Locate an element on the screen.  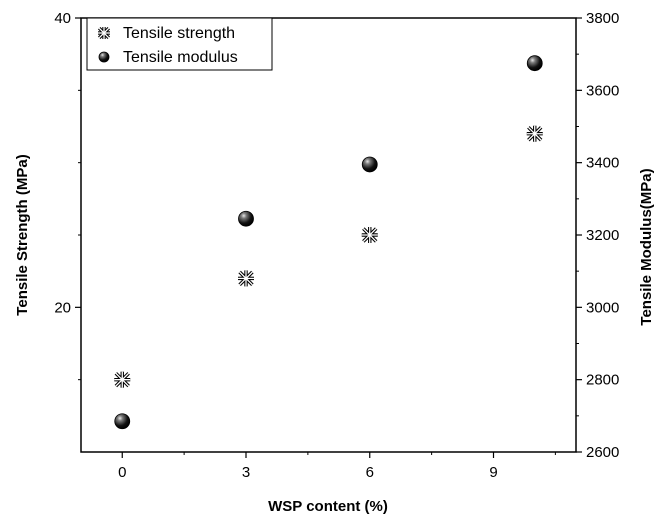
left-y-tick-label: 40 is located at coordinates (62, 18).